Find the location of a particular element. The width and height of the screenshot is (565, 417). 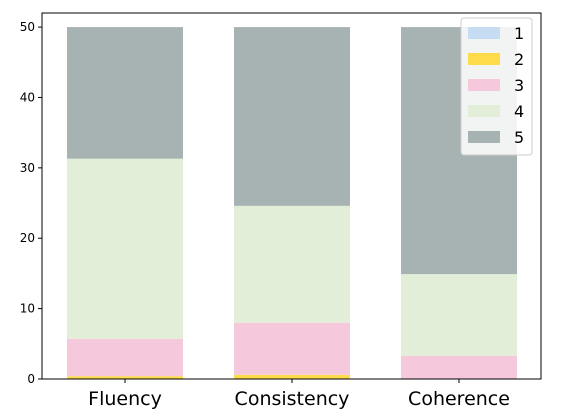

x-tick-label-coherence: Coherence is located at coordinates (459, 399).